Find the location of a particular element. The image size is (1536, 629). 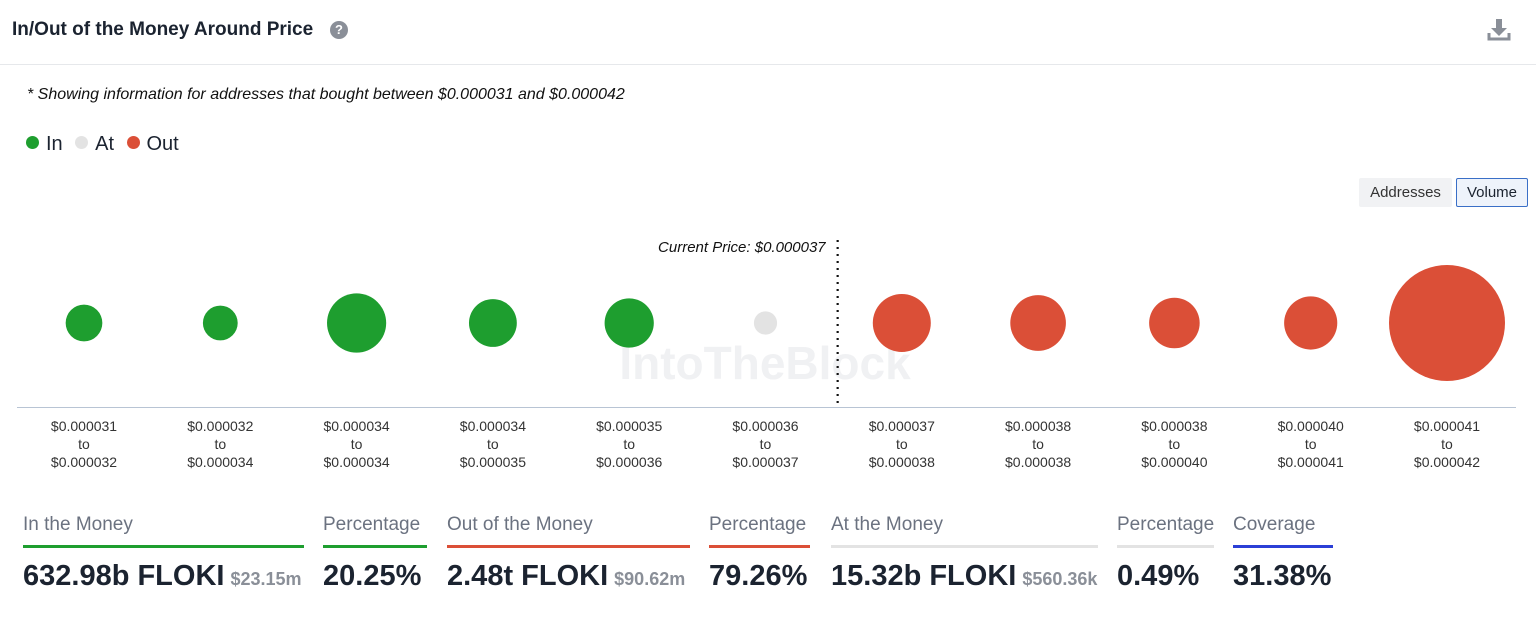

stat-bar-out-money is located at coordinates (568, 546).